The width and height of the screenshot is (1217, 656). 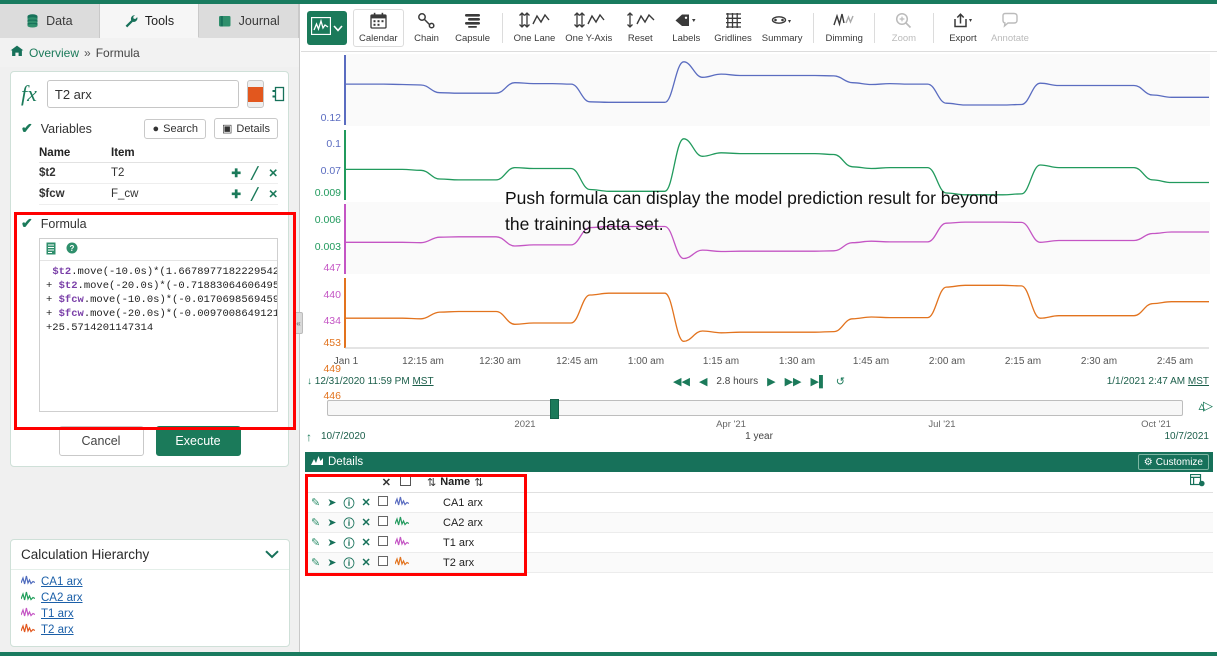 I want to click on trend-line-t1-arx, so click(x=777, y=240).